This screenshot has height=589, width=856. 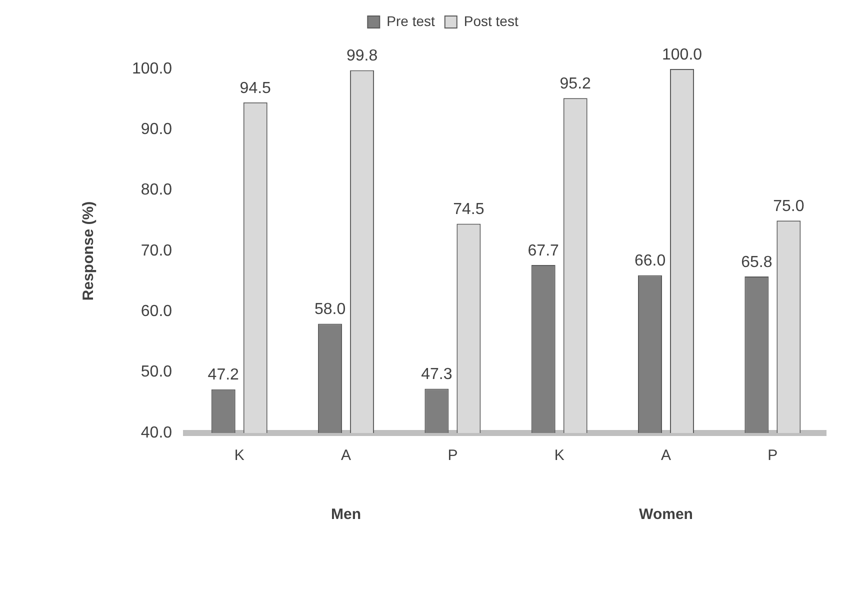 What do you see at coordinates (650, 261) in the screenshot?
I see `data-label: 66.0` at bounding box center [650, 261].